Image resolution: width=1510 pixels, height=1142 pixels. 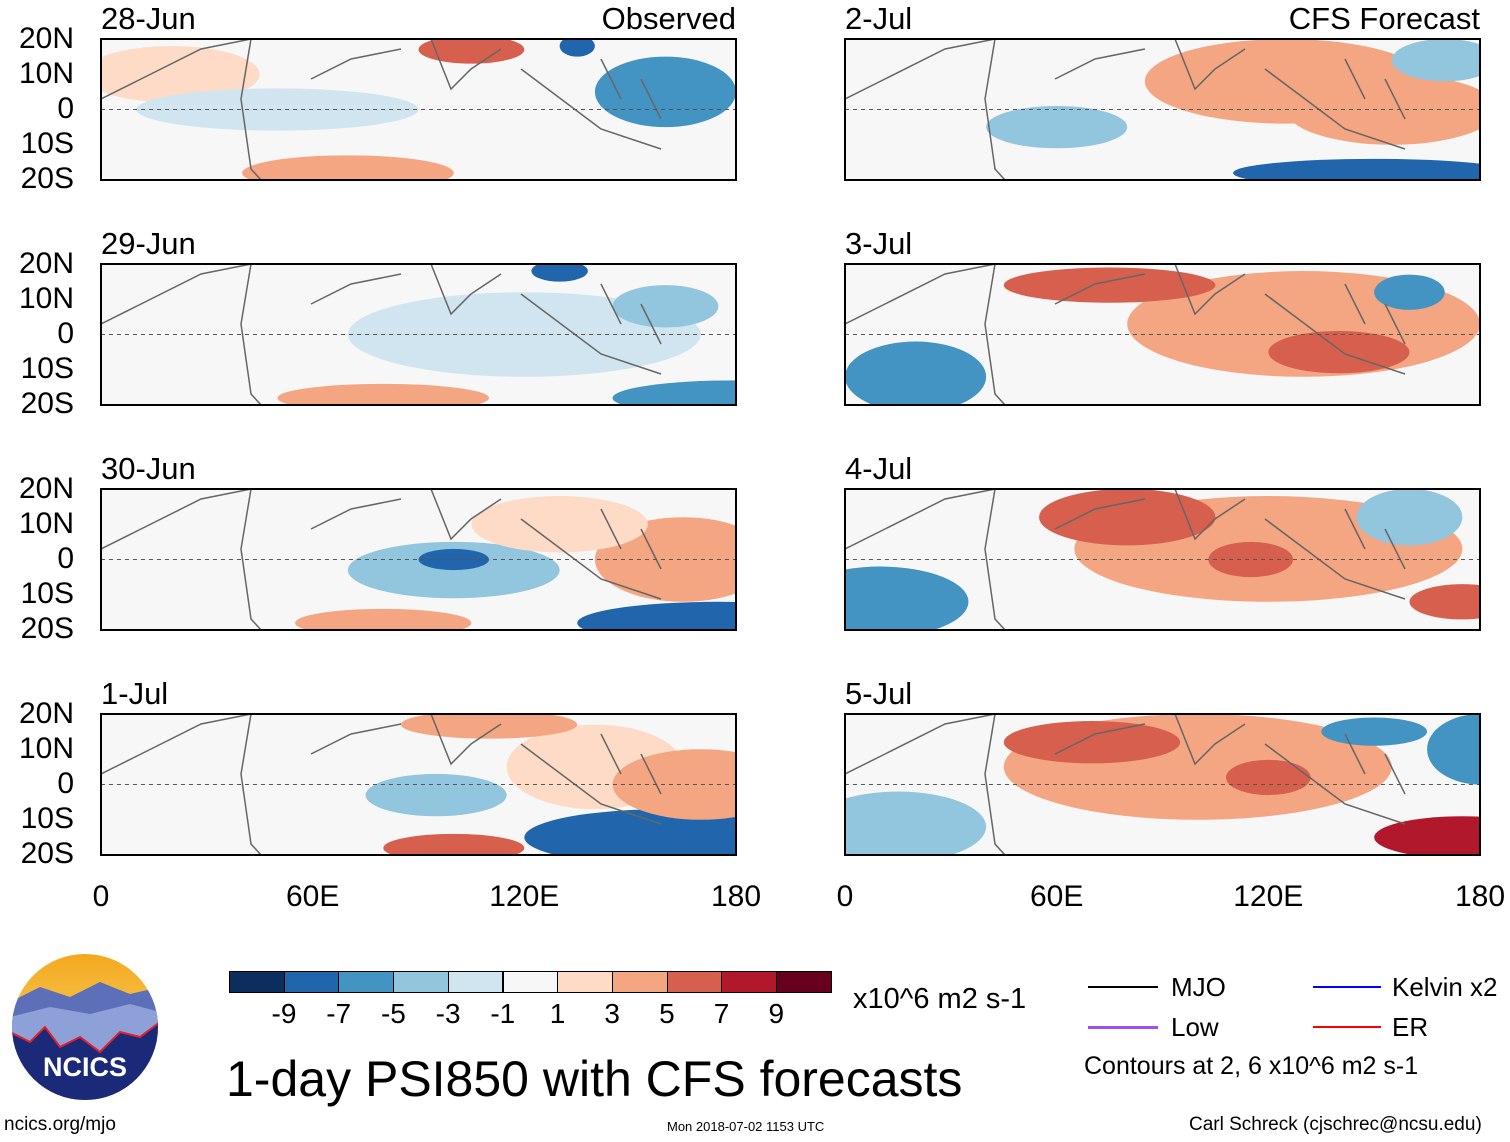 What do you see at coordinates (940, 999) in the screenshot?
I see `colorbar-units: x10^6 m2 s-1` at bounding box center [940, 999].